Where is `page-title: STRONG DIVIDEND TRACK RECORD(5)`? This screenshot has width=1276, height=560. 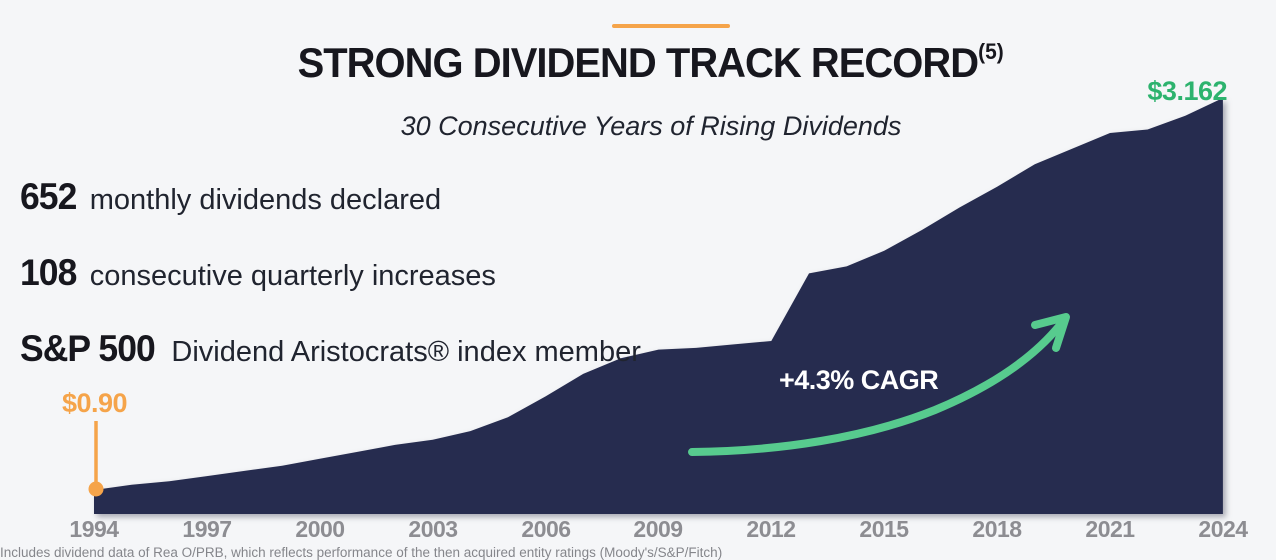 page-title: STRONG DIVIDEND TRACK RECORD(5) is located at coordinates (644, 62).